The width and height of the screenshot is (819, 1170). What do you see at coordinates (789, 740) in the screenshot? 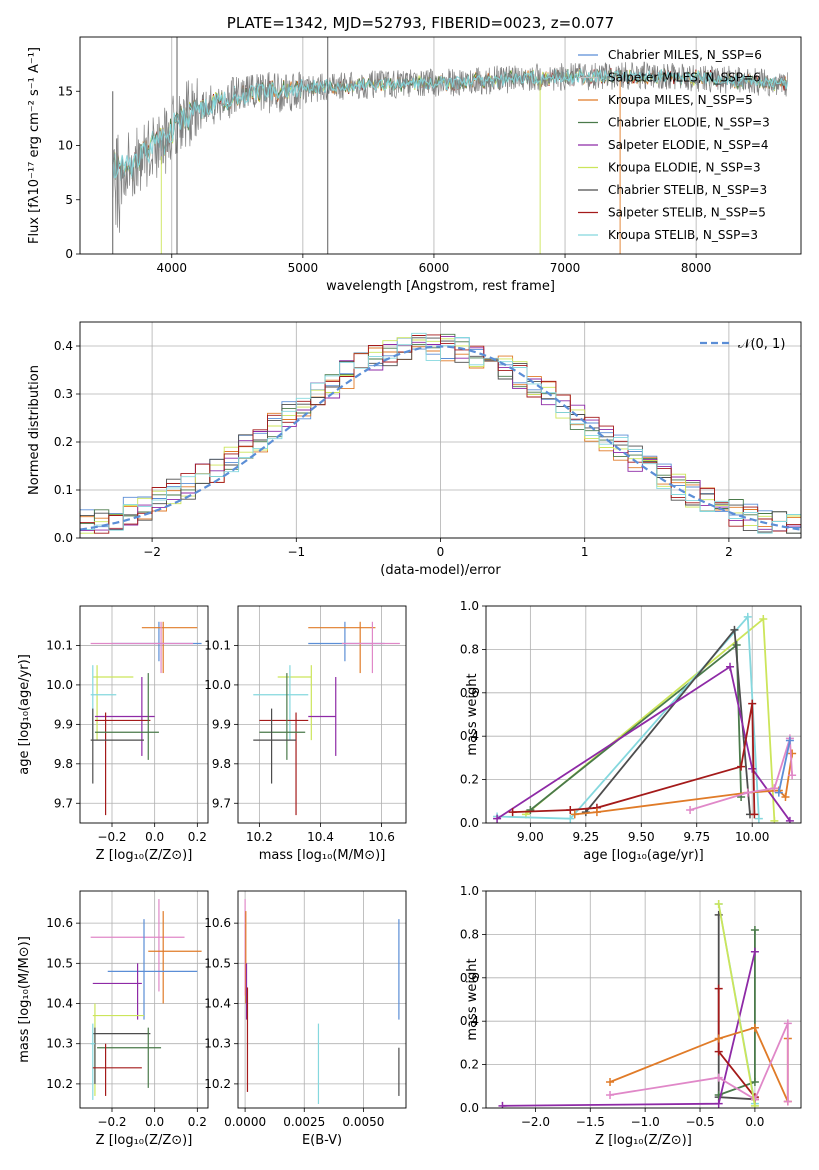
I see `weight-marker-chabrier_miles` at bounding box center [789, 740].